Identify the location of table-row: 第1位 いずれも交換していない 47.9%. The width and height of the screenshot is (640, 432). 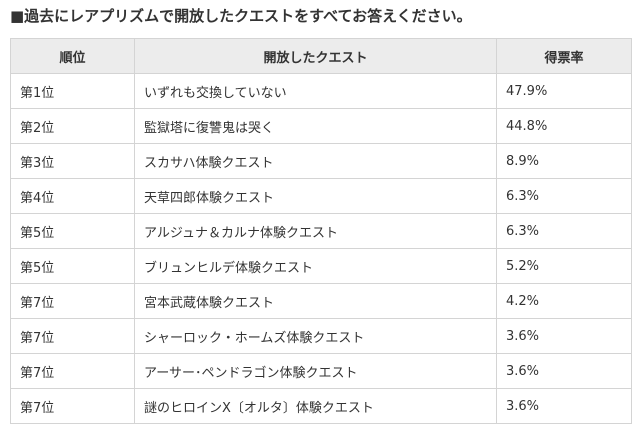
(321, 91).